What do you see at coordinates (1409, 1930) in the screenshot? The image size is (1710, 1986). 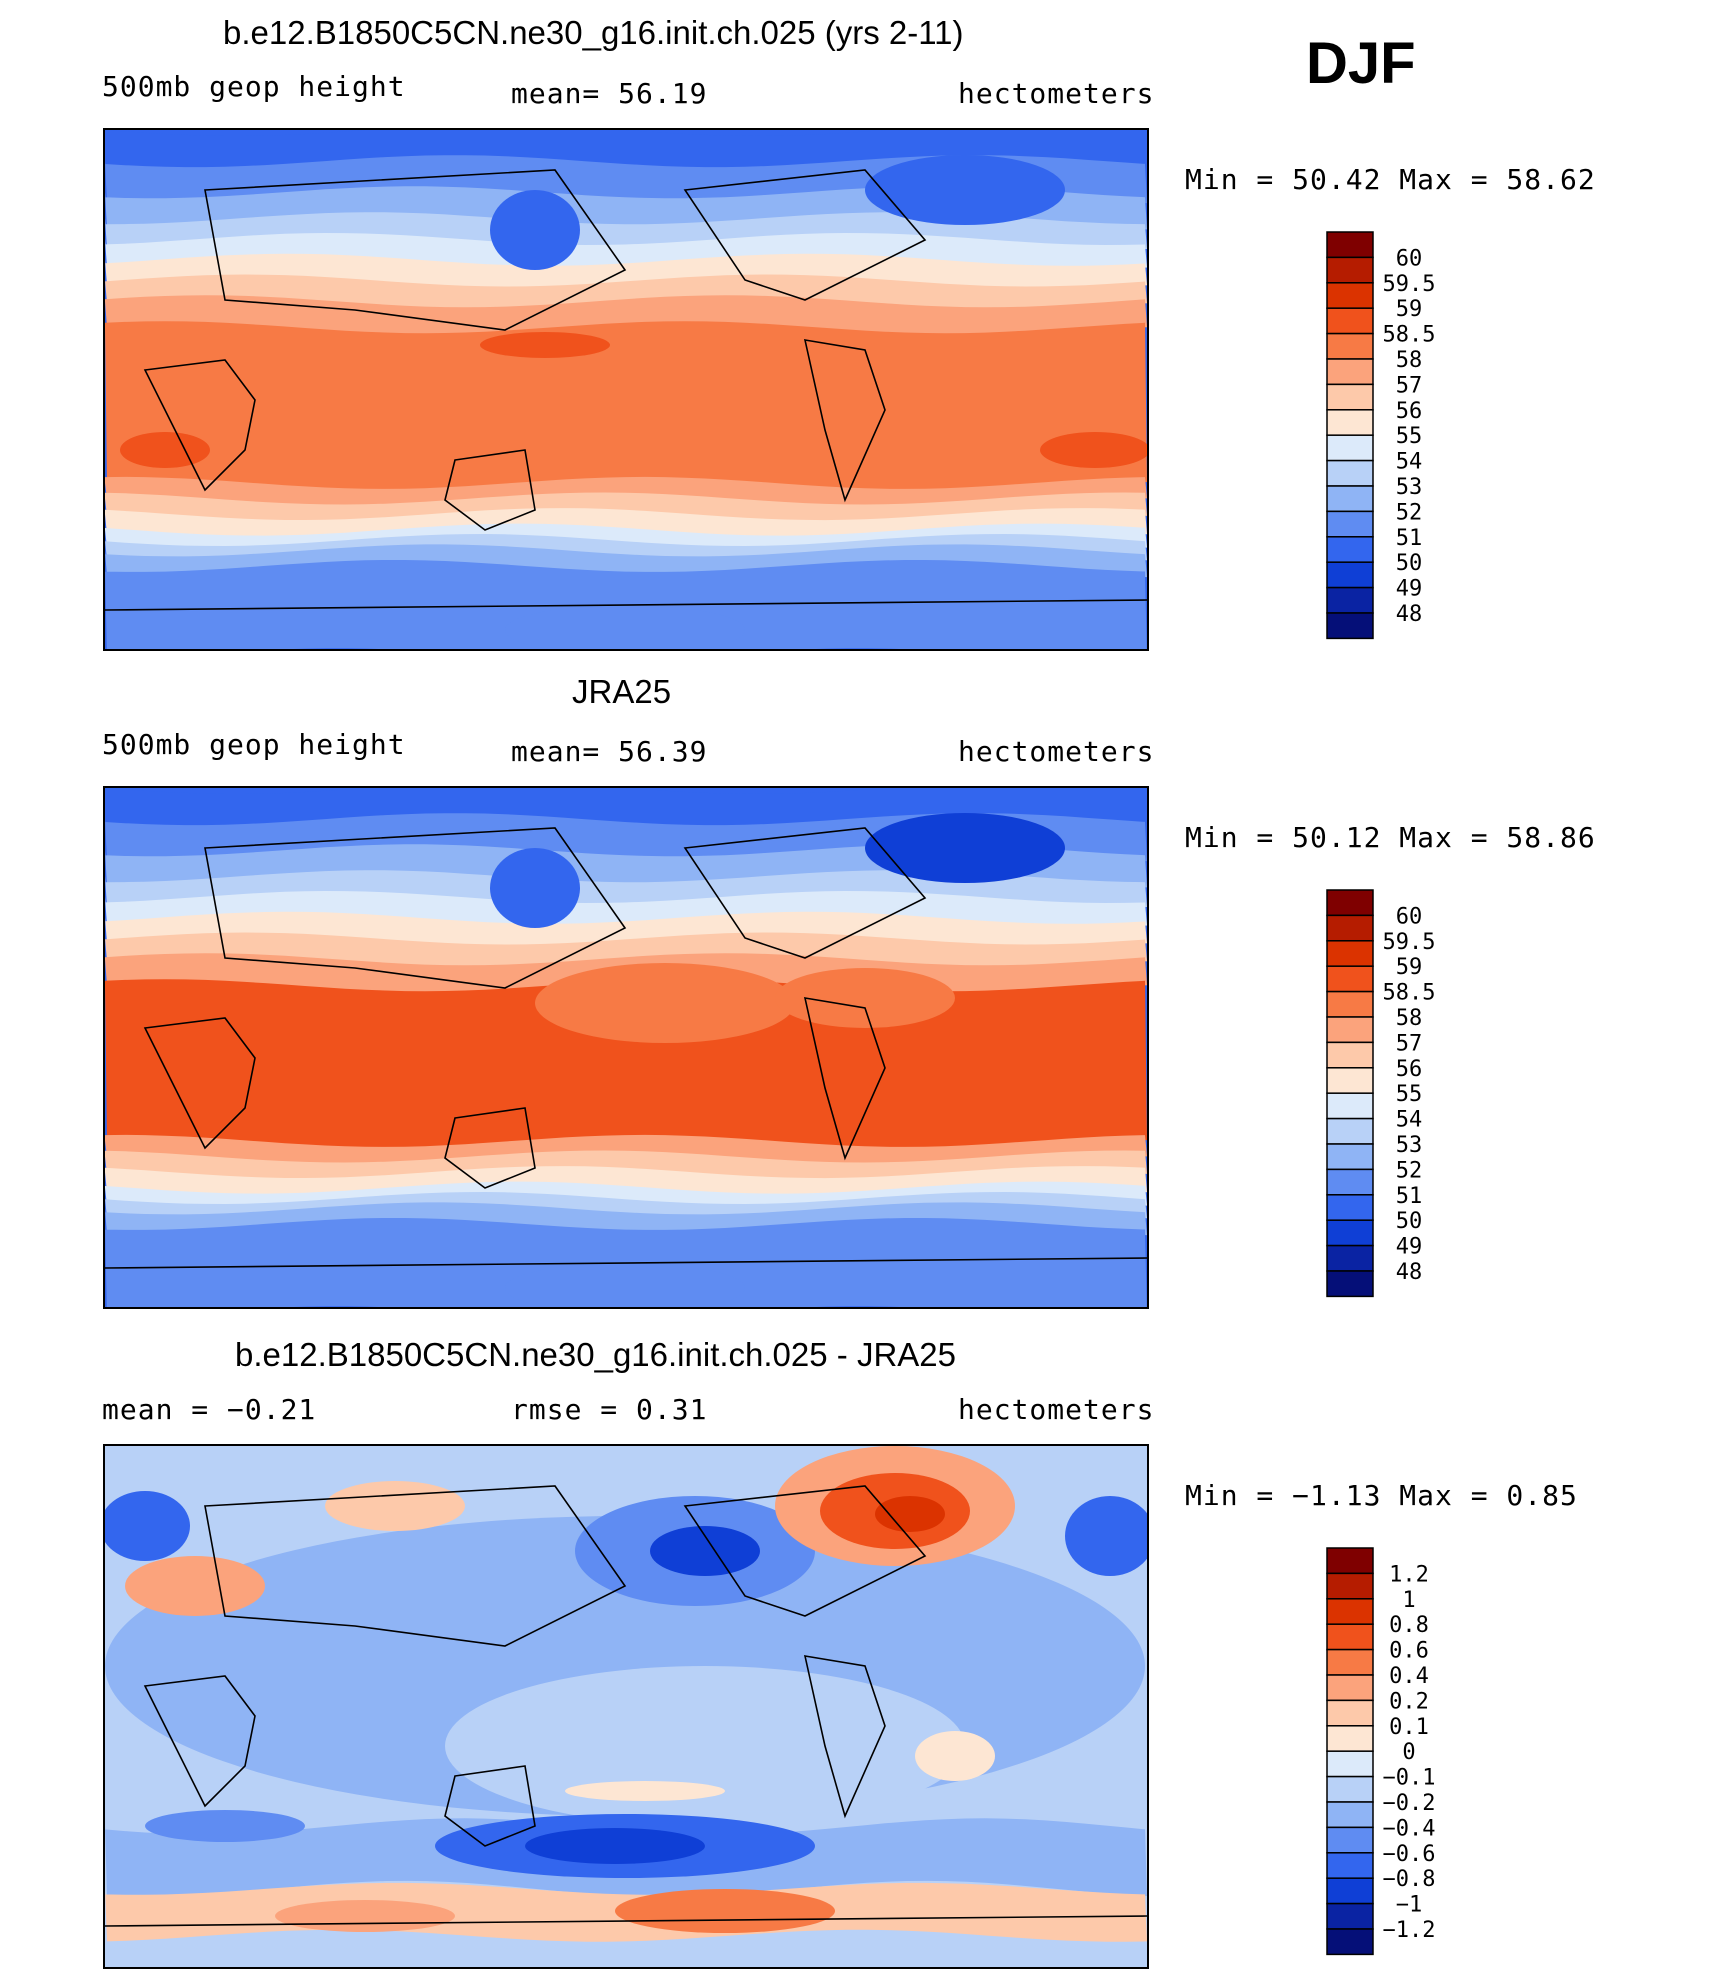 I see `colorbar-tick-label: −1.2` at bounding box center [1409, 1930].